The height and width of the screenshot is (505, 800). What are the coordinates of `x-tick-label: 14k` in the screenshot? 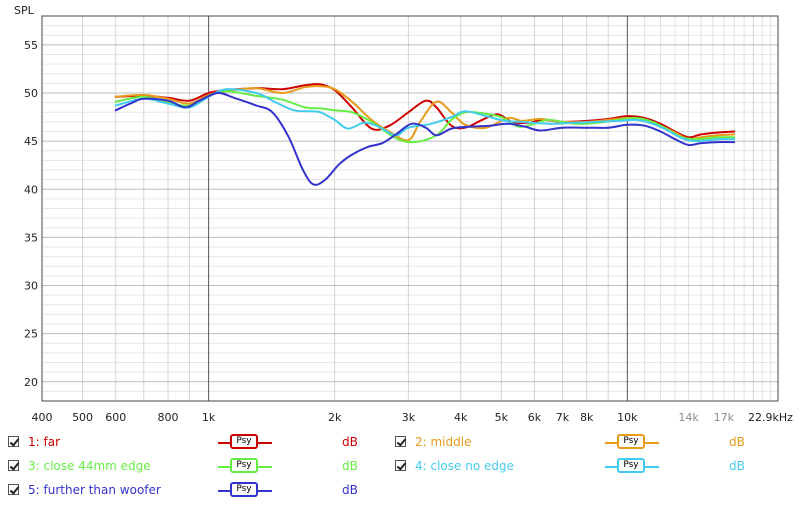 It's located at (688, 417).